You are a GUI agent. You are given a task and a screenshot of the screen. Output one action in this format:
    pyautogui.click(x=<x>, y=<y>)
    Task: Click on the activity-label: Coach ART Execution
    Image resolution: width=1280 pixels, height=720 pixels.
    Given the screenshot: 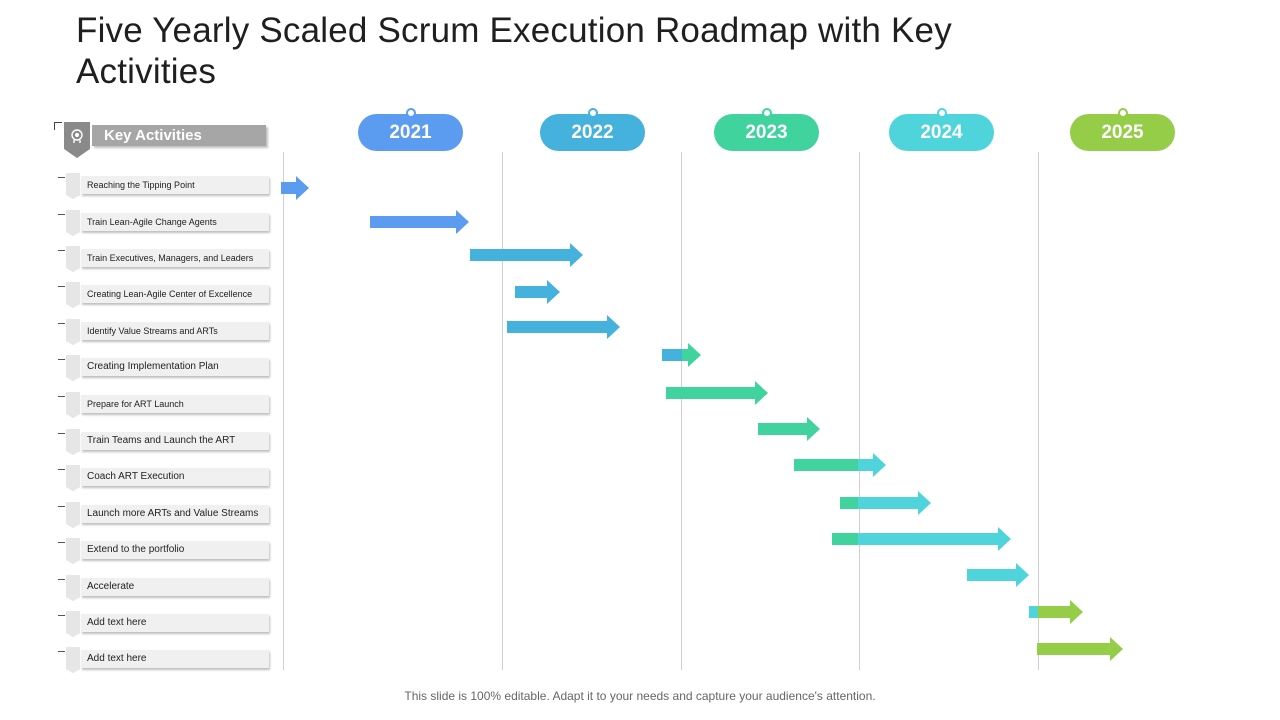 What is the action you would take?
    pyautogui.click(x=136, y=476)
    